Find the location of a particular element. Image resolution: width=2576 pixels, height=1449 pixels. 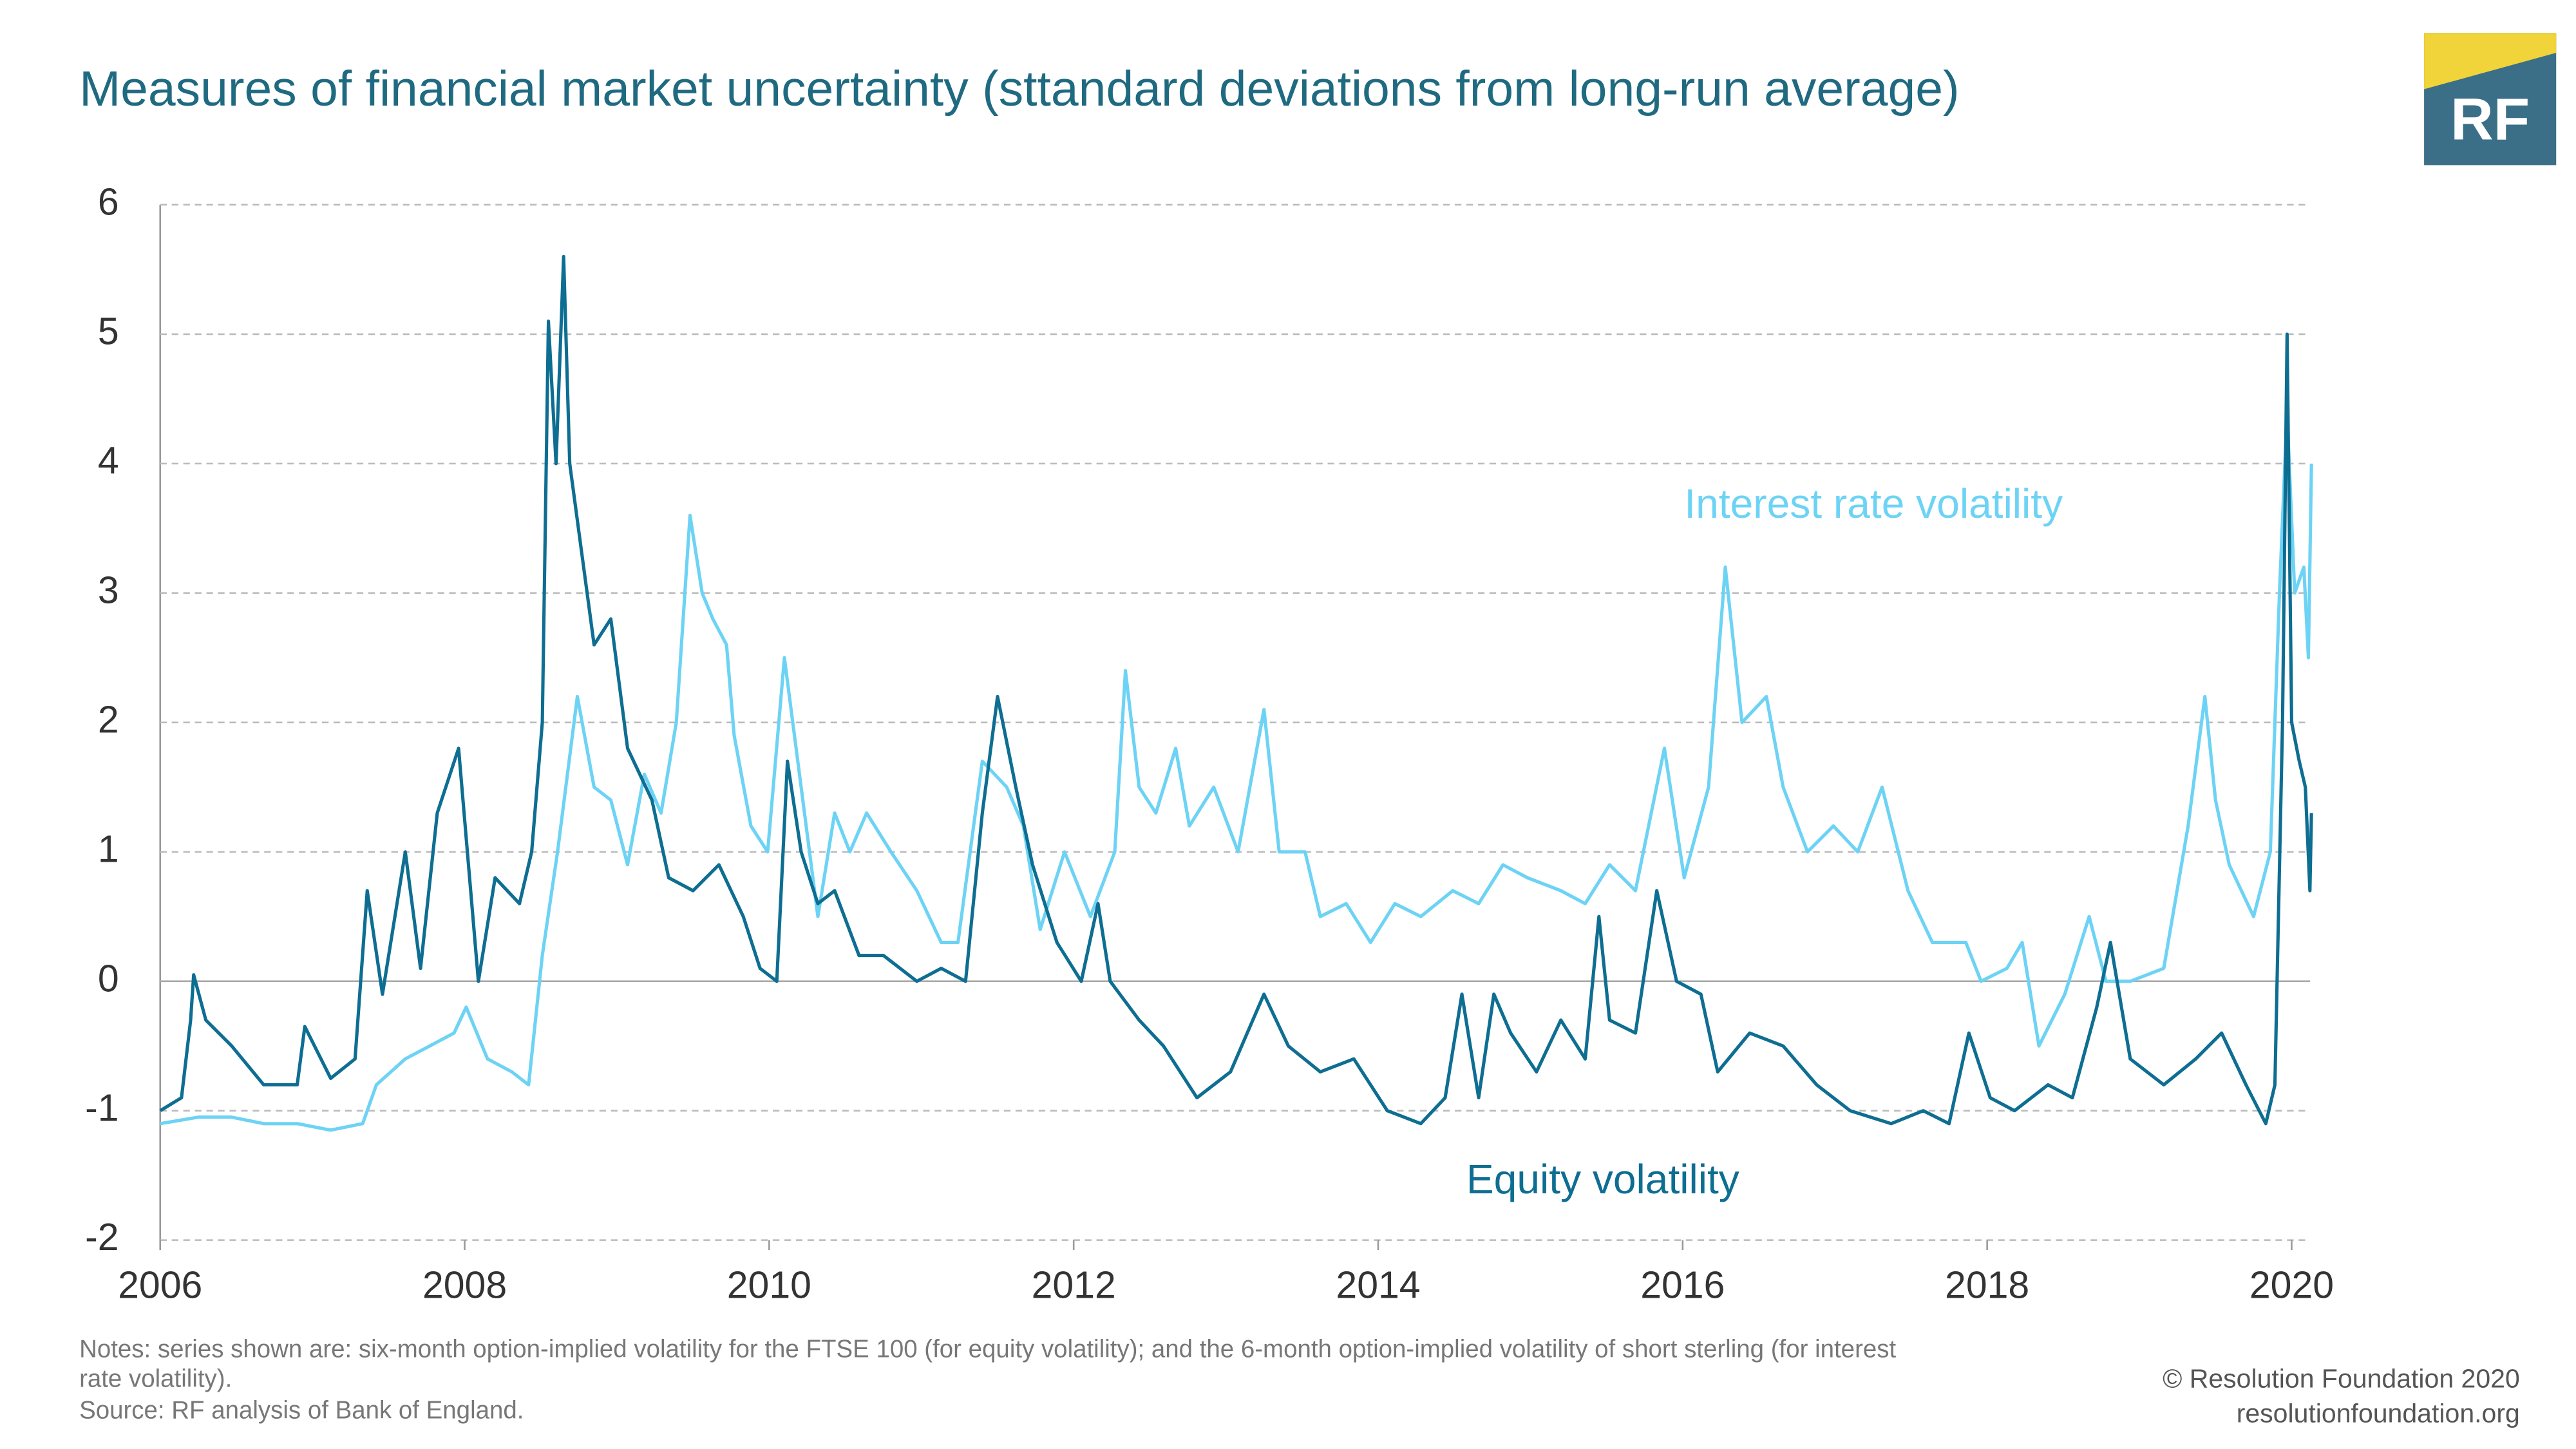

y-tick-label: 3 is located at coordinates (108, 590).